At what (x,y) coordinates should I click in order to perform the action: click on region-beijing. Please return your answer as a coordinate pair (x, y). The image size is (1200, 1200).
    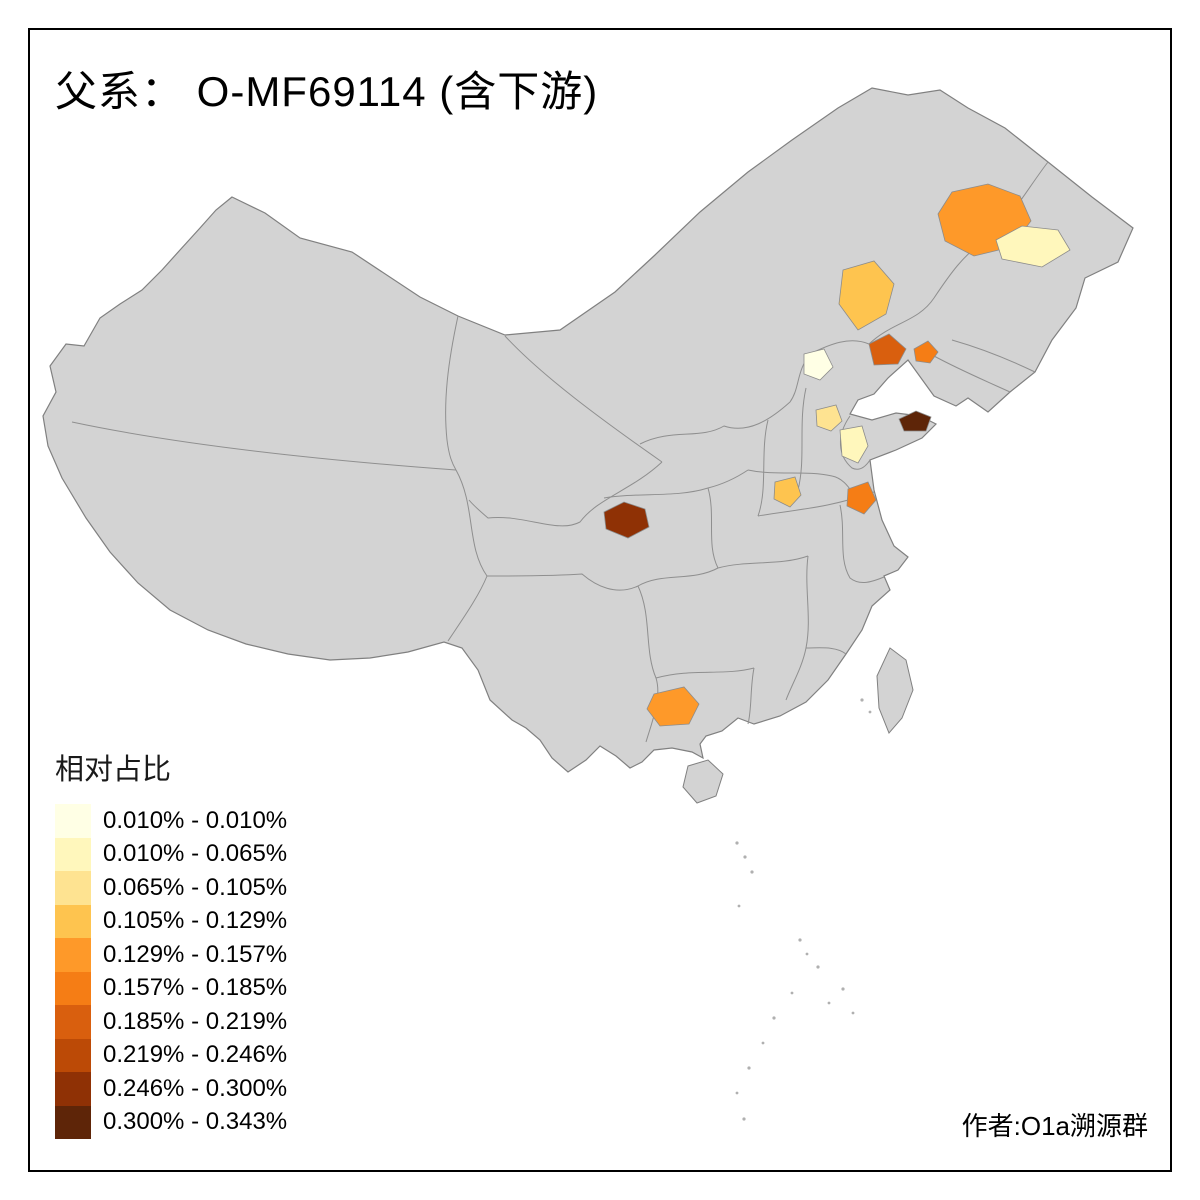
    Looking at the image, I should click on (818, 364).